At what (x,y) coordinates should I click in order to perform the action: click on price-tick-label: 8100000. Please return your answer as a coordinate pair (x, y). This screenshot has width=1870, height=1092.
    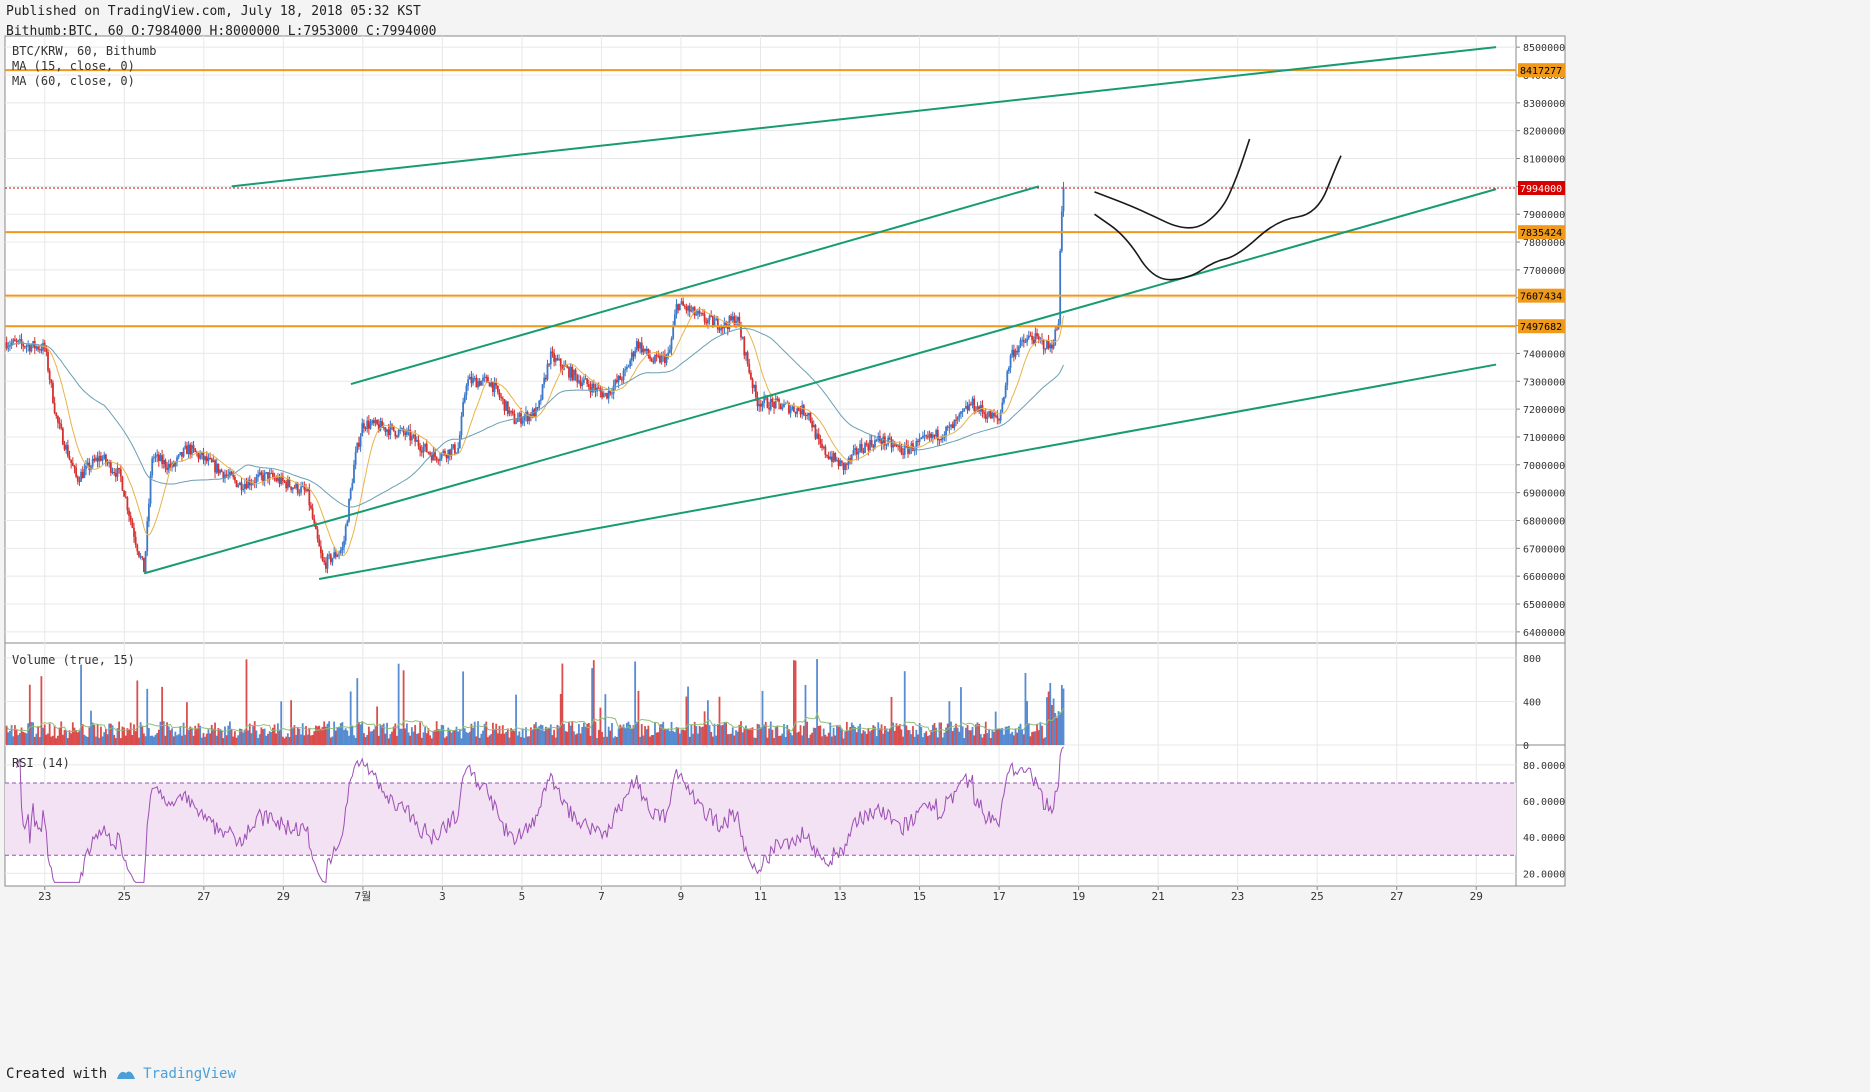
    Looking at the image, I should click on (1544, 160).